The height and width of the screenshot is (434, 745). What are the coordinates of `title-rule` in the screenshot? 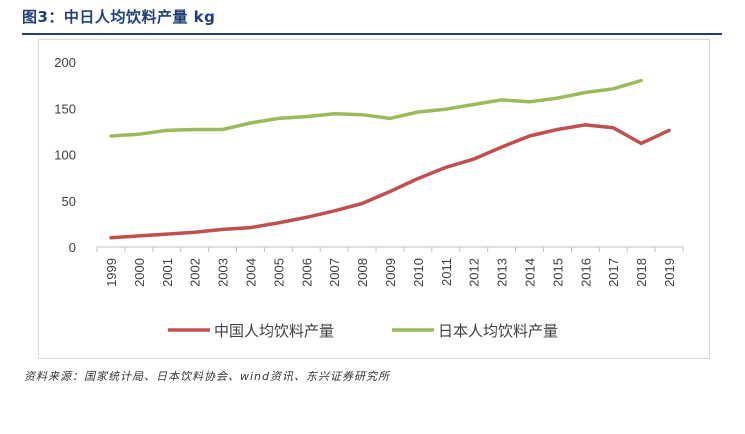 It's located at (372, 34).